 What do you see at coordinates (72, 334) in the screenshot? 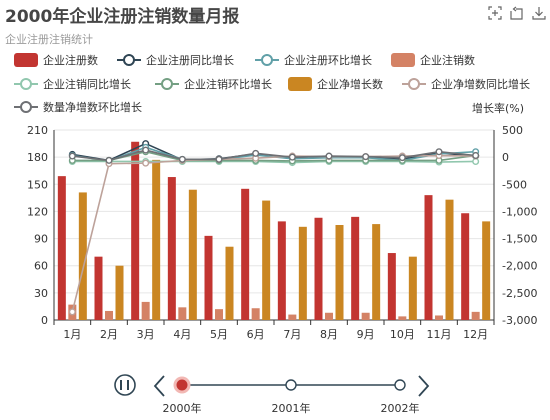
I see `x-tick-label: 1月` at bounding box center [72, 334].